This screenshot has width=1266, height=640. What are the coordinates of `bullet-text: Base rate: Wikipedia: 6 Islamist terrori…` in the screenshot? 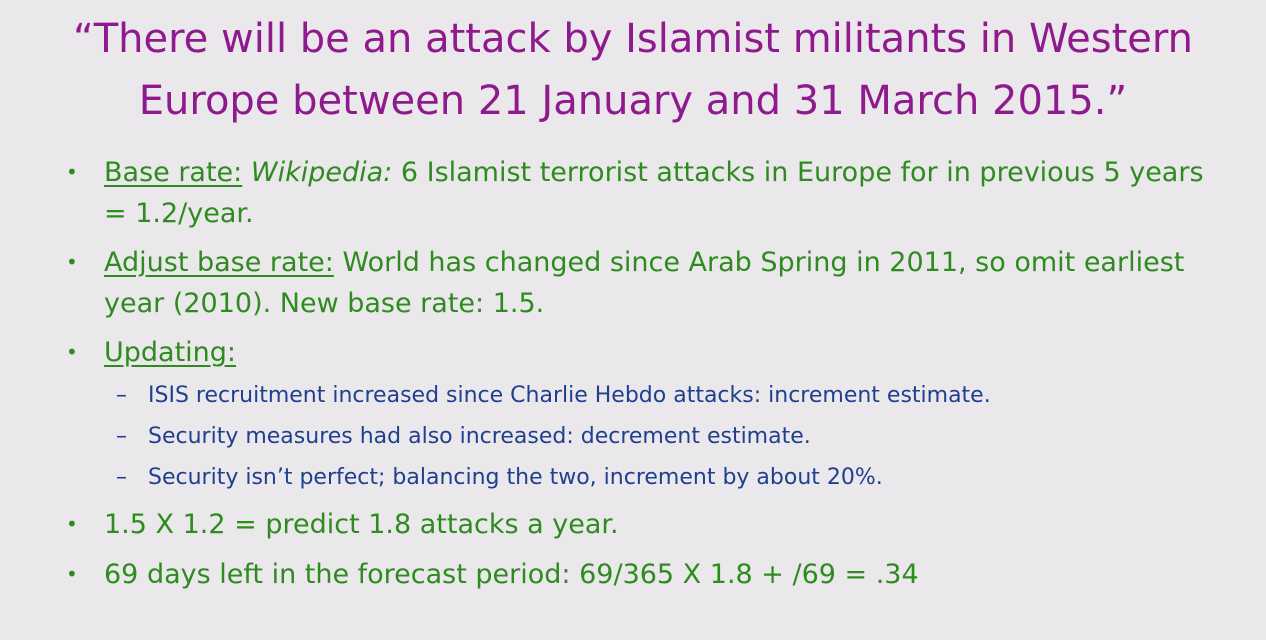 It's located at (660, 193).